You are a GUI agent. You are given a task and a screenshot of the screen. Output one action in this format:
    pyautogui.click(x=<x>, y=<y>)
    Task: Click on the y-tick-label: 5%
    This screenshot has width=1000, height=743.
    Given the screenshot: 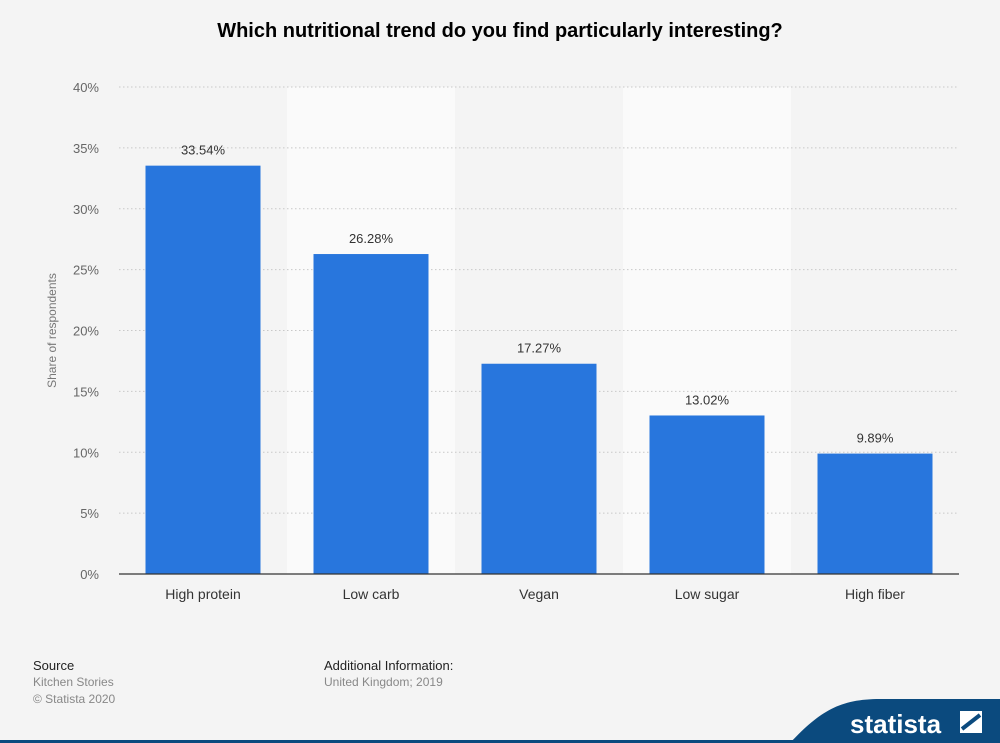 What is the action you would take?
    pyautogui.click(x=89, y=513)
    